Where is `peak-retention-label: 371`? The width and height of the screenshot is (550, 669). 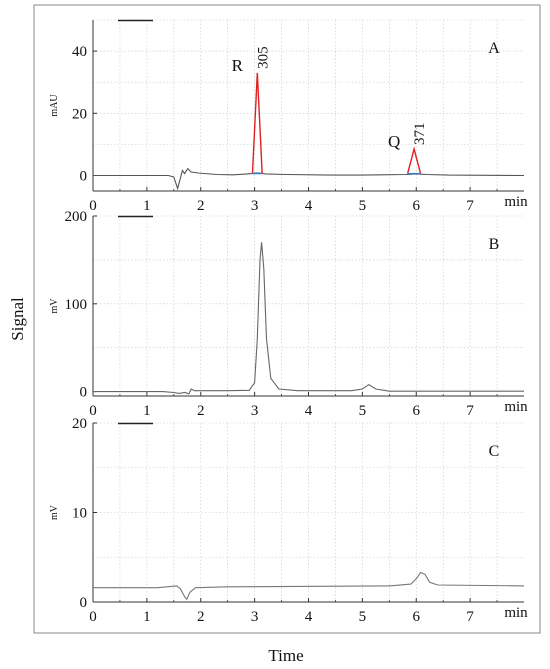
peak-retention-label: 371 is located at coordinates (420, 134).